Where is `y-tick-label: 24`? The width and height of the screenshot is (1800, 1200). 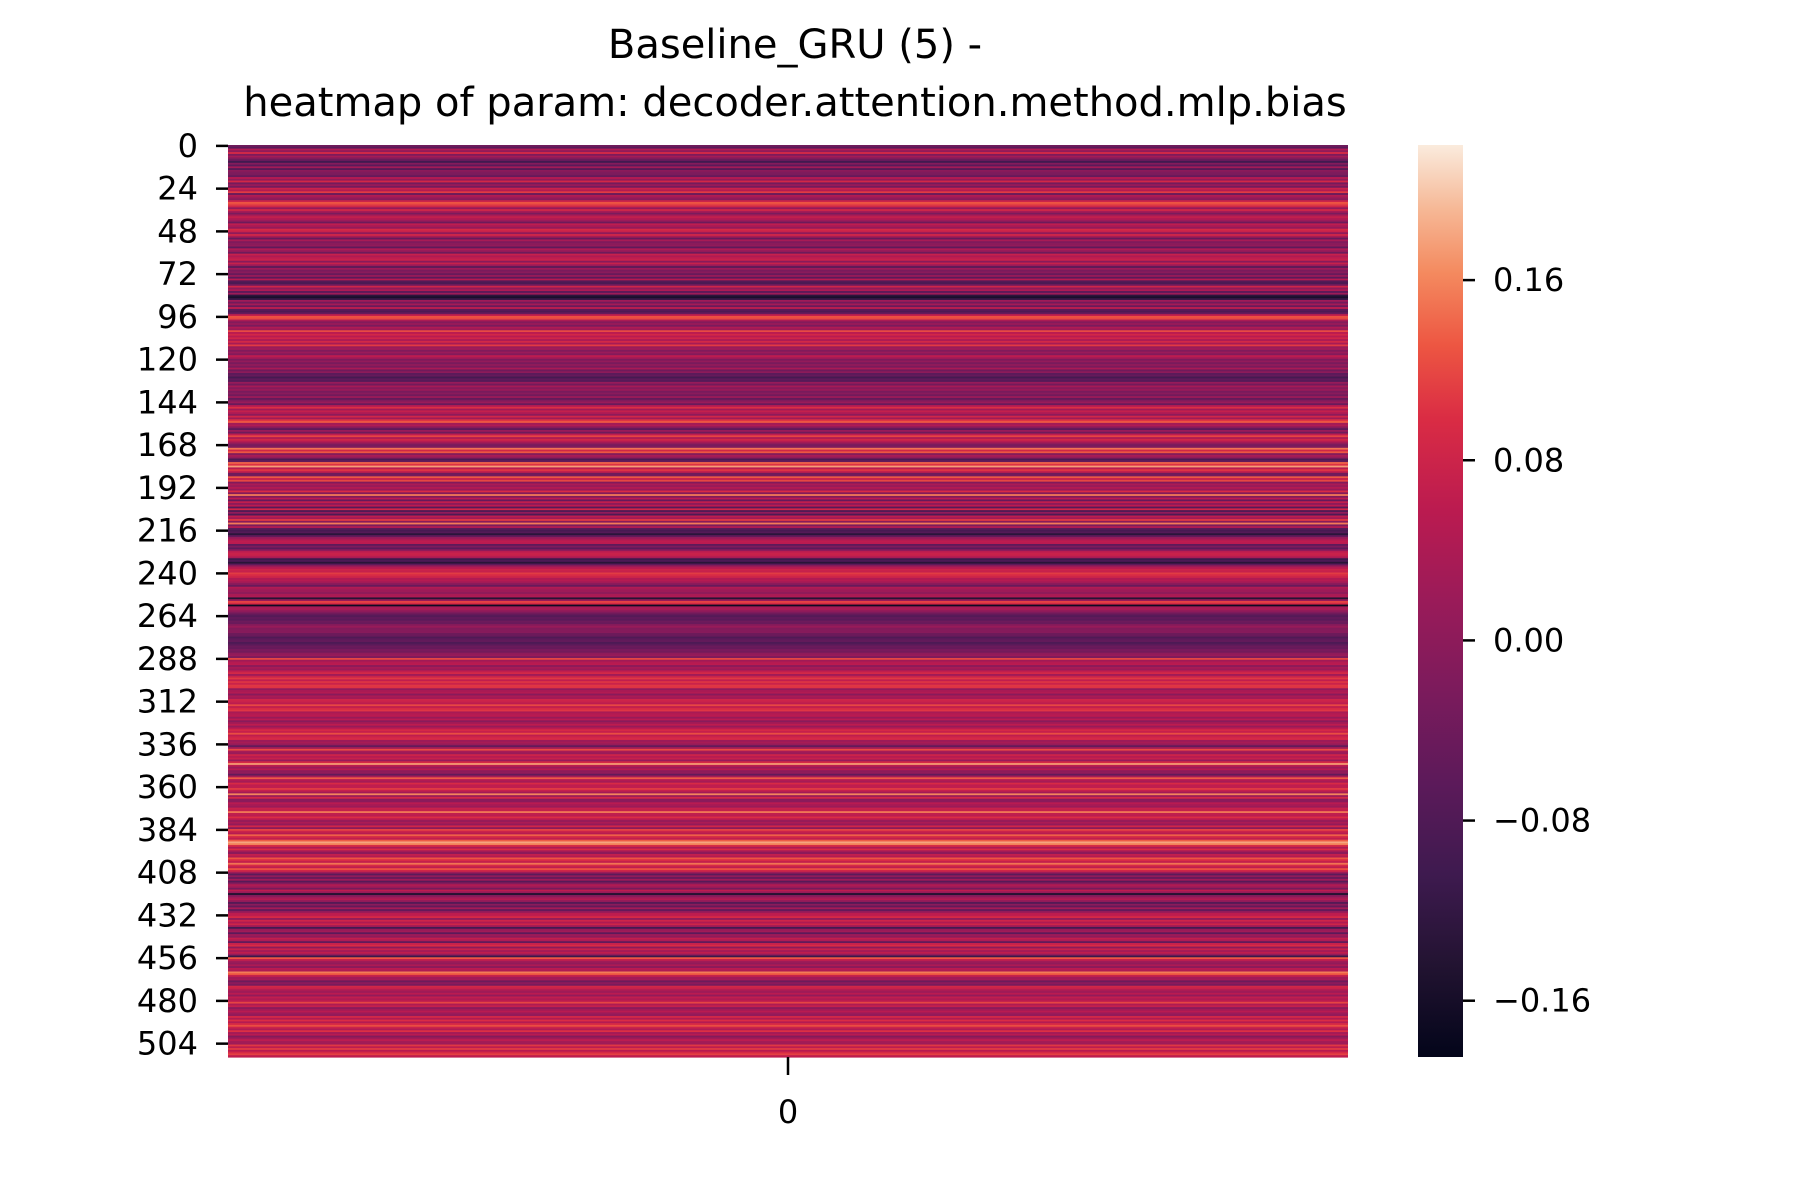 y-tick-label: 24 is located at coordinates (177, 189).